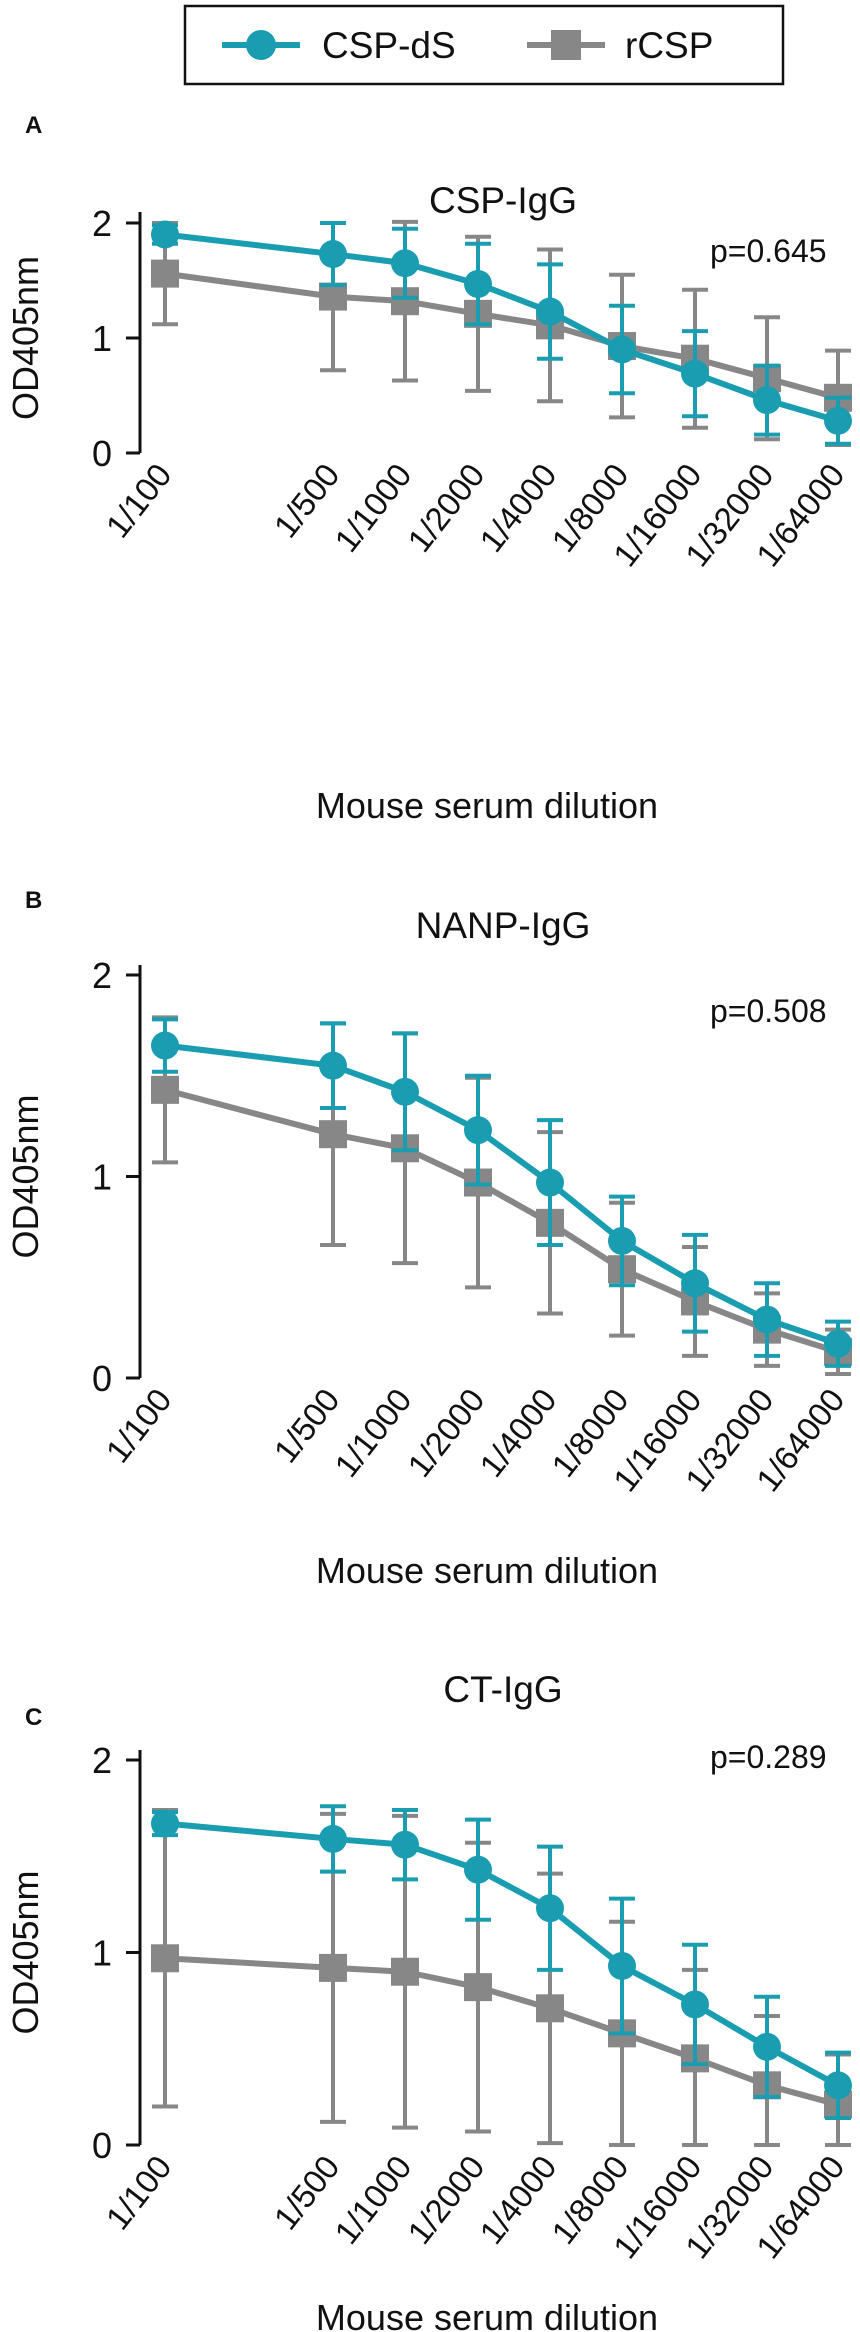 The width and height of the screenshot is (860, 2332). Describe the element at coordinates (261, 45) in the screenshot. I see `legend-marker-csp-ds` at that location.